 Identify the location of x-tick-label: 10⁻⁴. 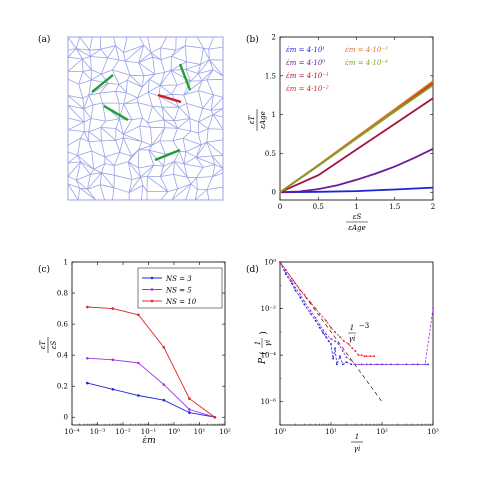
(72, 432).